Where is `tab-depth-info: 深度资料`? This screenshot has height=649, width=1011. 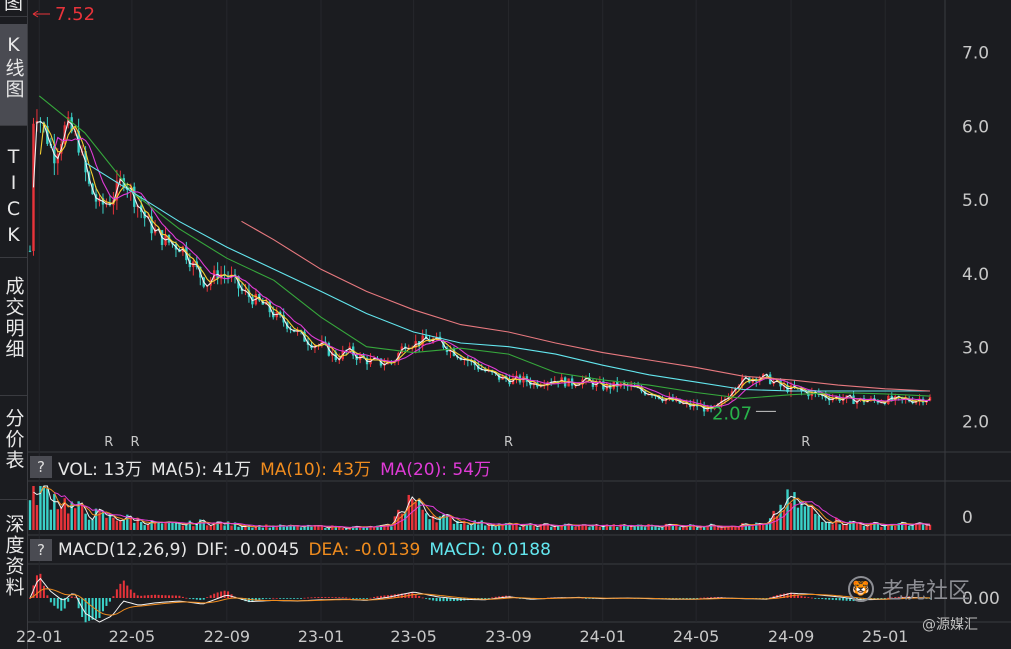
tab-depth-info: 深度资料 is located at coordinates (13, 579).